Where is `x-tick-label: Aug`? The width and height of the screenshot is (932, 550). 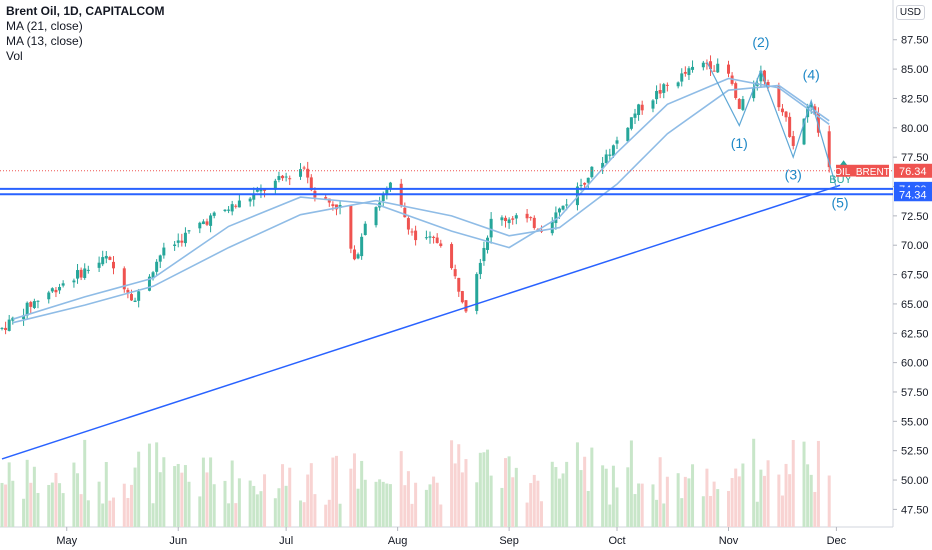
x-tick-label: Aug is located at coordinates (398, 541).